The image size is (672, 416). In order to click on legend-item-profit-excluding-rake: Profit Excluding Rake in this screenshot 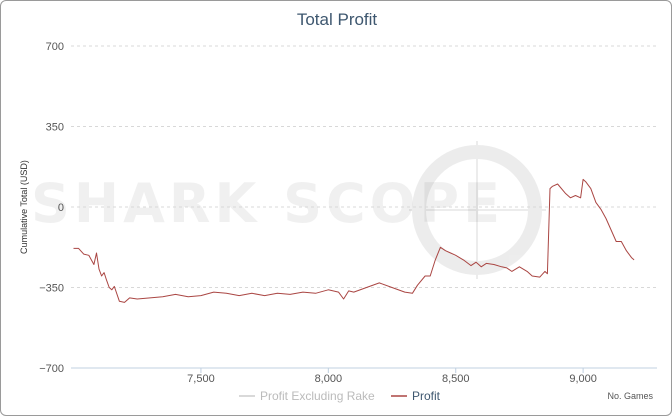, I will do `click(307, 396)`.